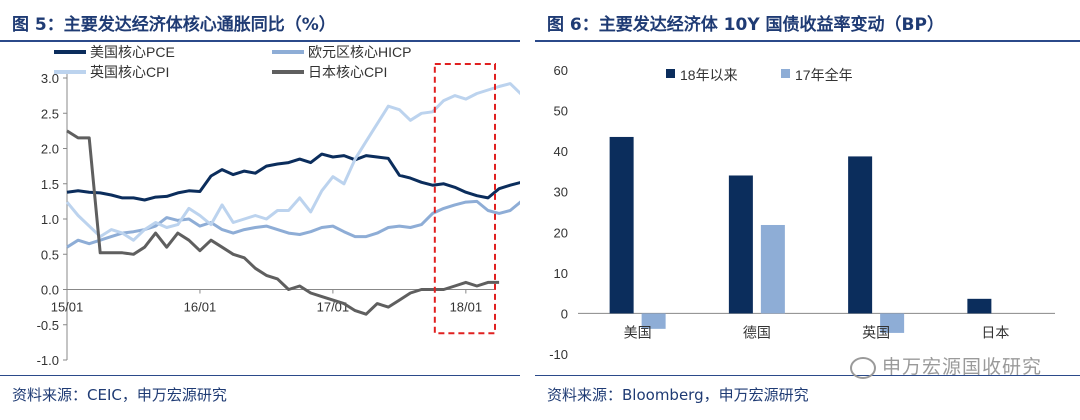  What do you see at coordinates (50, 149) in the screenshot?
I see `chart1-y-tick-label: 2.0` at bounding box center [50, 149].